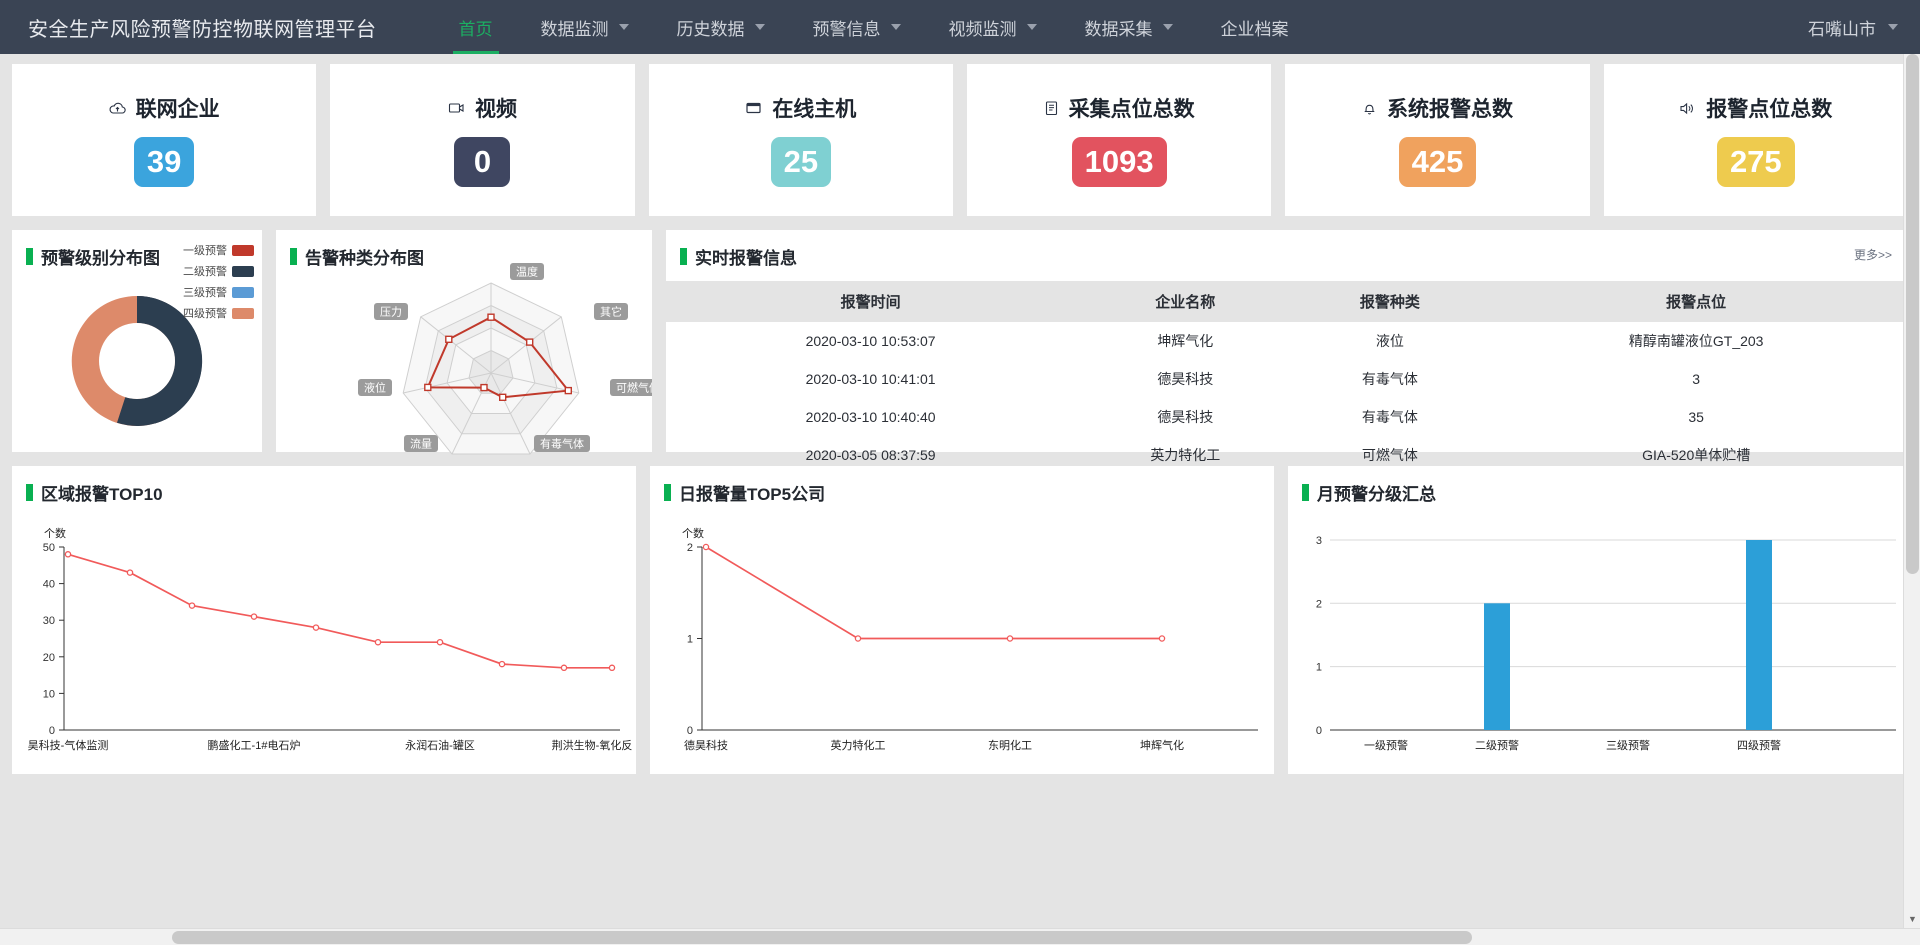 The width and height of the screenshot is (1920, 945). I want to click on kpi-label: 报警点位总数, so click(1769, 110).